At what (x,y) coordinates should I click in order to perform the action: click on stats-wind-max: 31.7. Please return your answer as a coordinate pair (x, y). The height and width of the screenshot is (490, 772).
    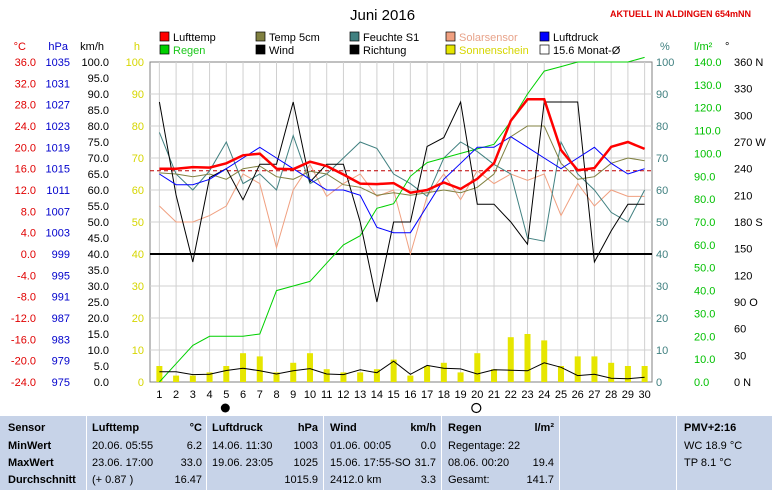
    Looking at the image, I should click on (425, 463).